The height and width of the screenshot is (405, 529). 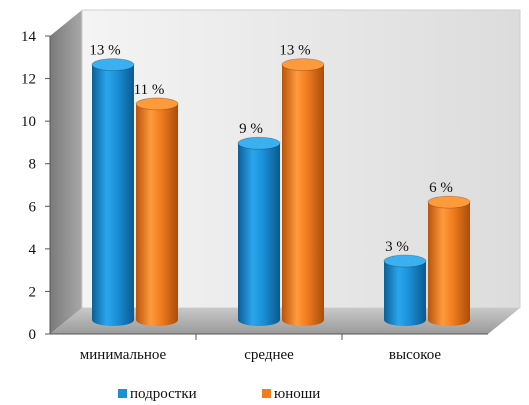 What do you see at coordinates (123, 355) in the screenshot?
I see `x-category-label: минимальное` at bounding box center [123, 355].